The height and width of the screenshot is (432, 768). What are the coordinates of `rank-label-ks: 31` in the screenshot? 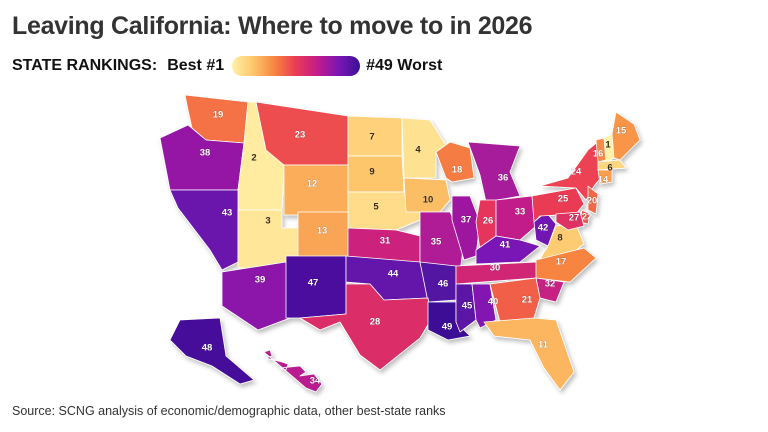 It's located at (385, 241).